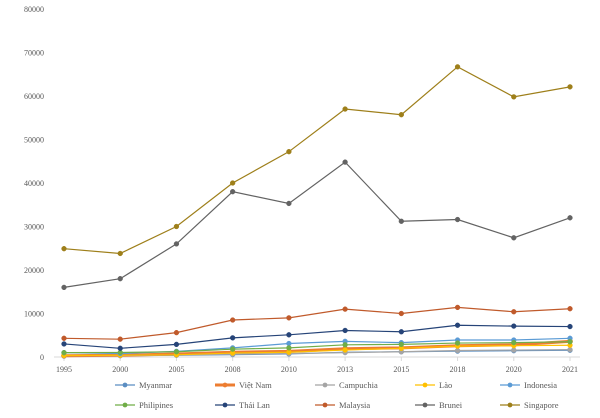 The image size is (600, 418). Describe the element at coordinates (34, 314) in the screenshot. I see `y-tick-label: 10000` at that location.